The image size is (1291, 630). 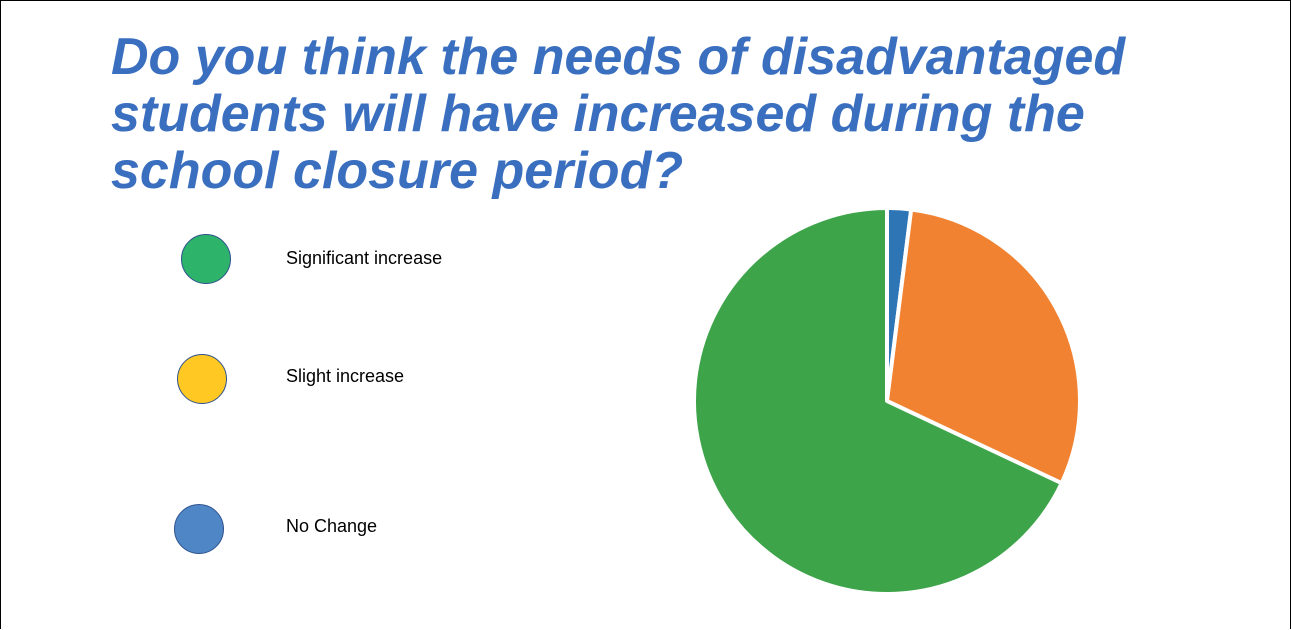 I want to click on legend-label: Significant increase, so click(x=364, y=258).